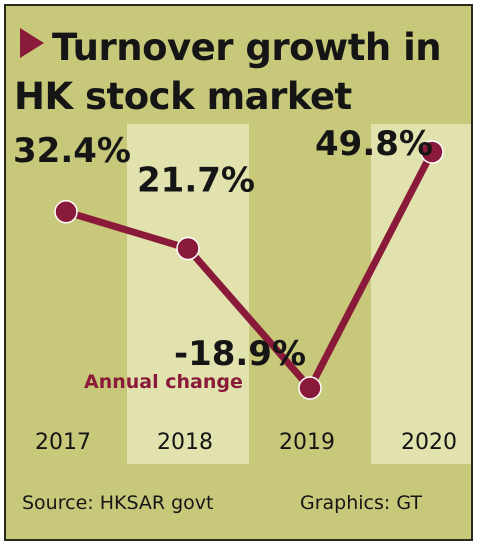 Image resolution: width=480 pixels, height=548 pixels. Describe the element at coordinates (183, 96) in the screenshot. I see `chart-title-line-2: HK stock market` at that location.